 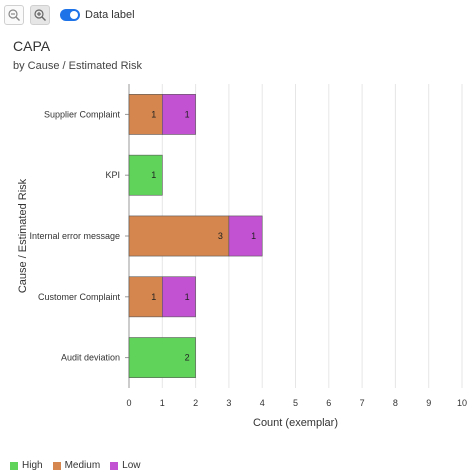 What do you see at coordinates (220, 236) in the screenshot?
I see `data-label: 3` at bounding box center [220, 236].